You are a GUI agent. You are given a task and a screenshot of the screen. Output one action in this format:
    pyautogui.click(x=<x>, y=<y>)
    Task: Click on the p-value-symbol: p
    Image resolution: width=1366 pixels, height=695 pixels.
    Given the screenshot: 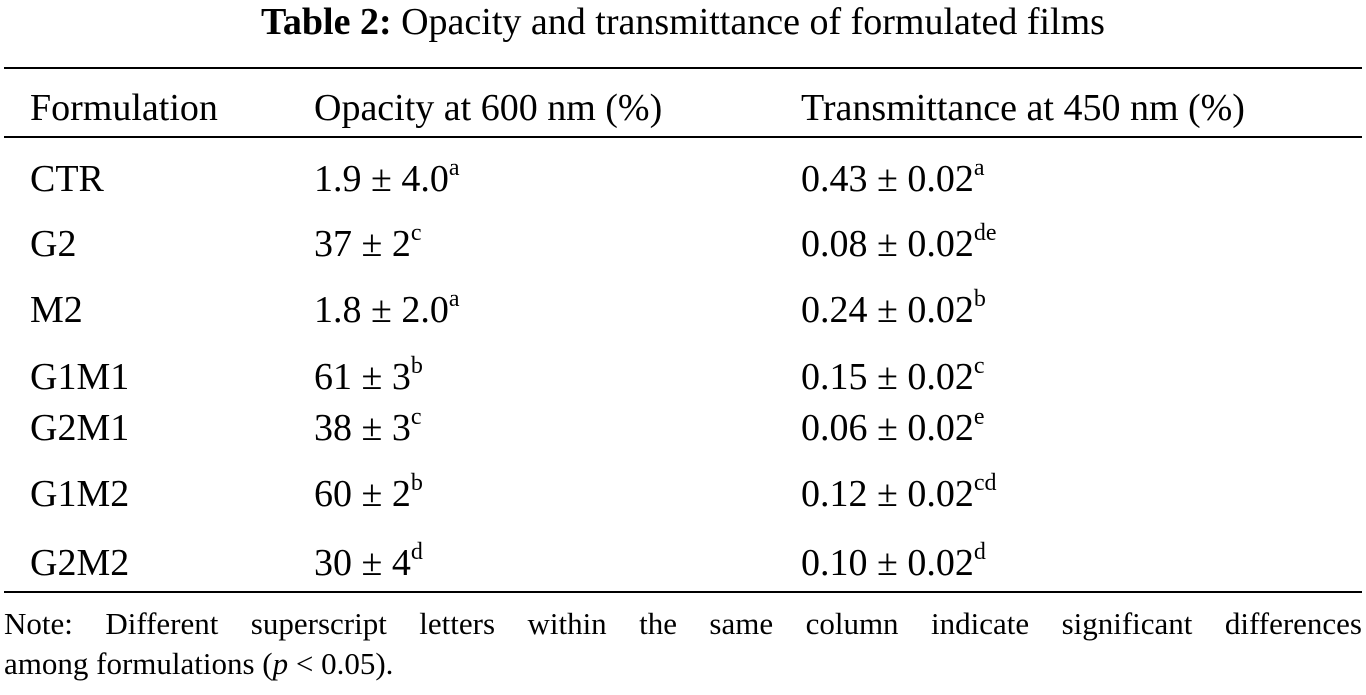 What is the action you would take?
    pyautogui.click(x=280, y=663)
    